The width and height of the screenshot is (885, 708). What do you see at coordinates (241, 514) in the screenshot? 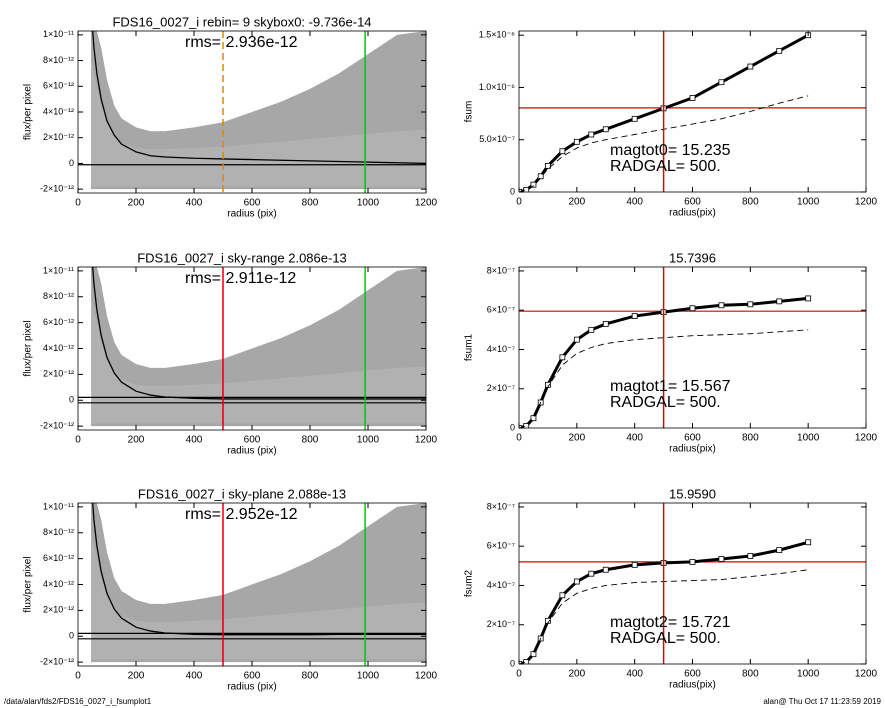
I see `annotation: rms= 2.952e-12` at bounding box center [241, 514].